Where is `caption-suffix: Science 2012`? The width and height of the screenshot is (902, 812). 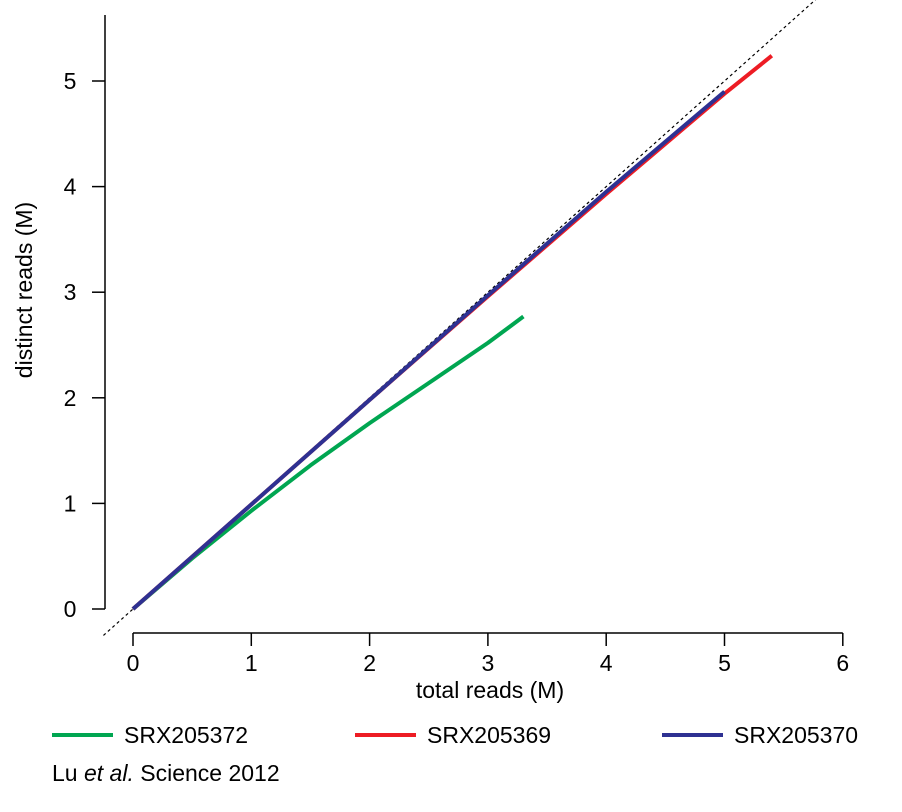 caption-suffix: Science 2012 is located at coordinates (206, 773).